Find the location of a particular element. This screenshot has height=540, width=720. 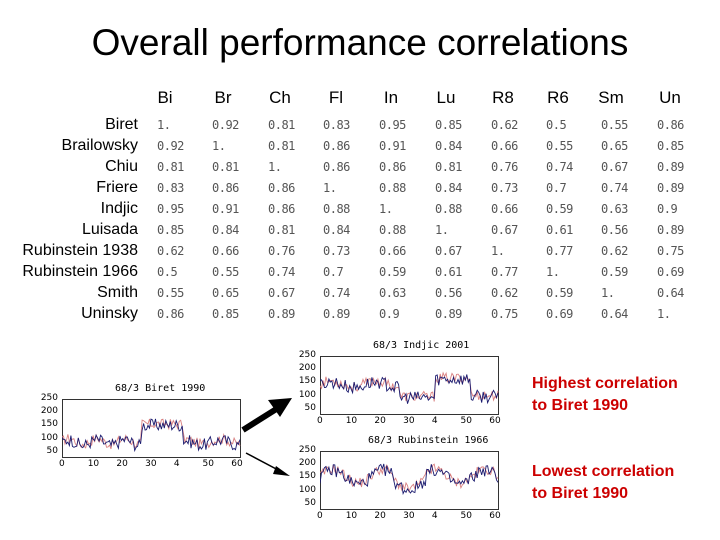

row-label: Rubinstein 1966 is located at coordinates (80, 271).